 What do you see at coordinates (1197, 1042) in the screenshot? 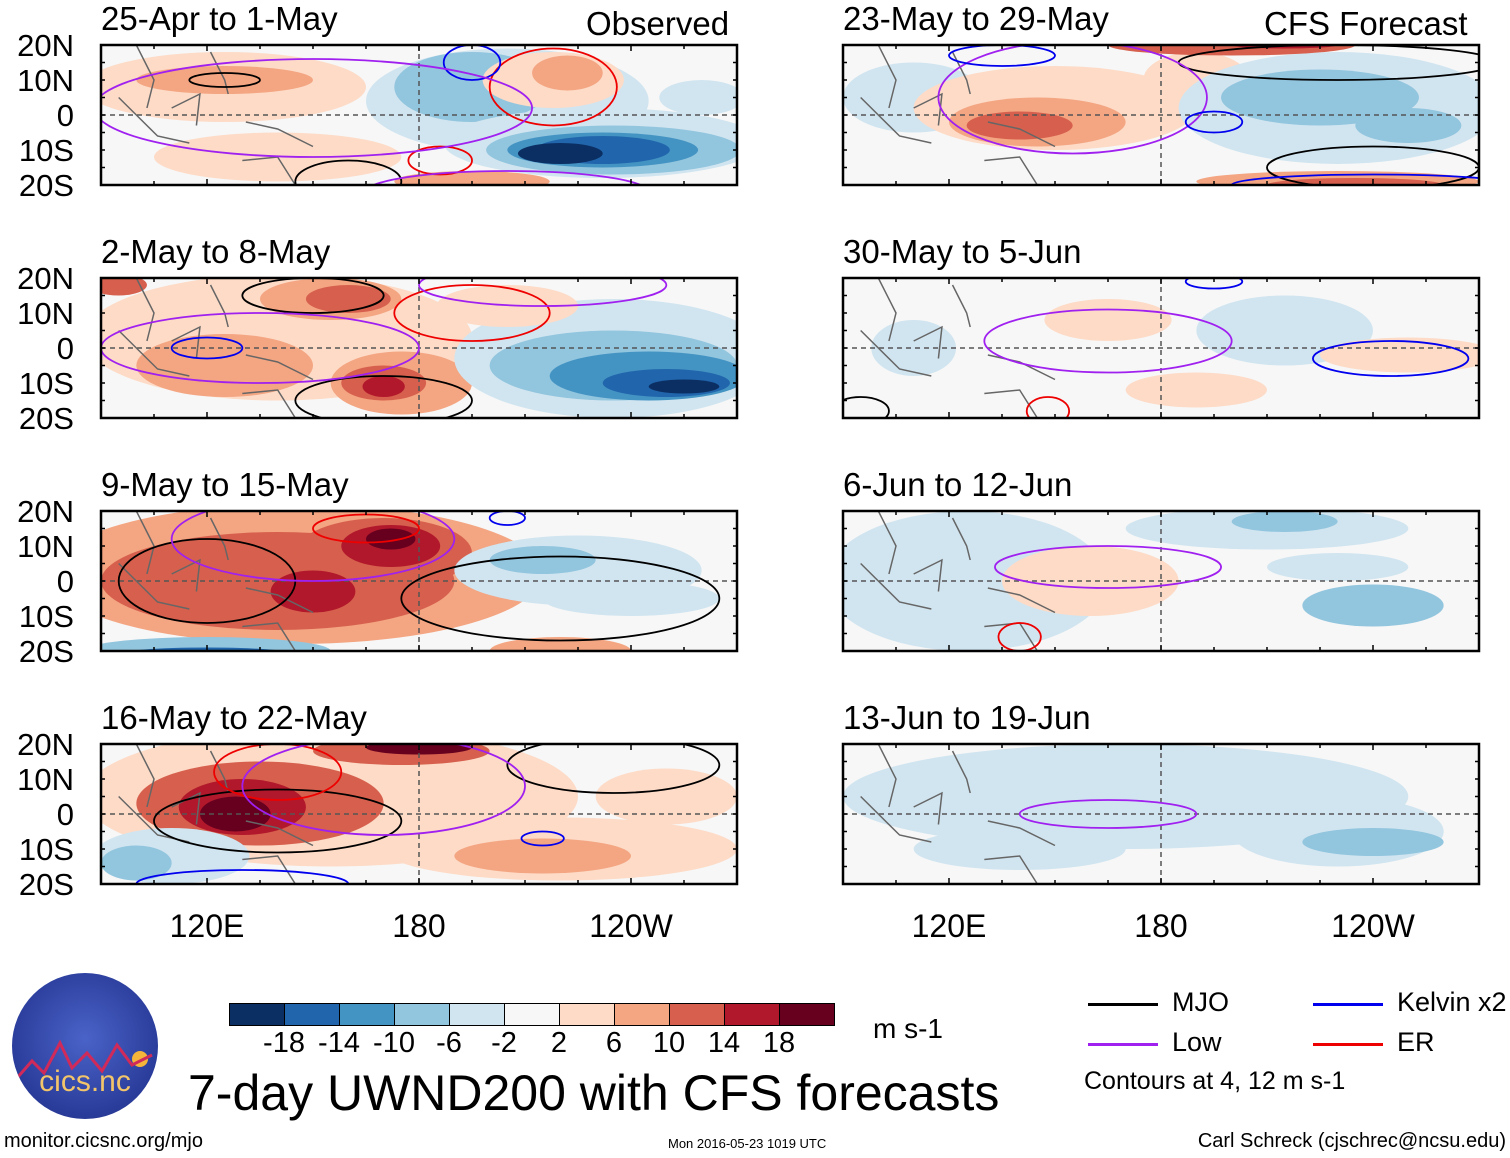
I see `legend-label: Low` at bounding box center [1197, 1042].